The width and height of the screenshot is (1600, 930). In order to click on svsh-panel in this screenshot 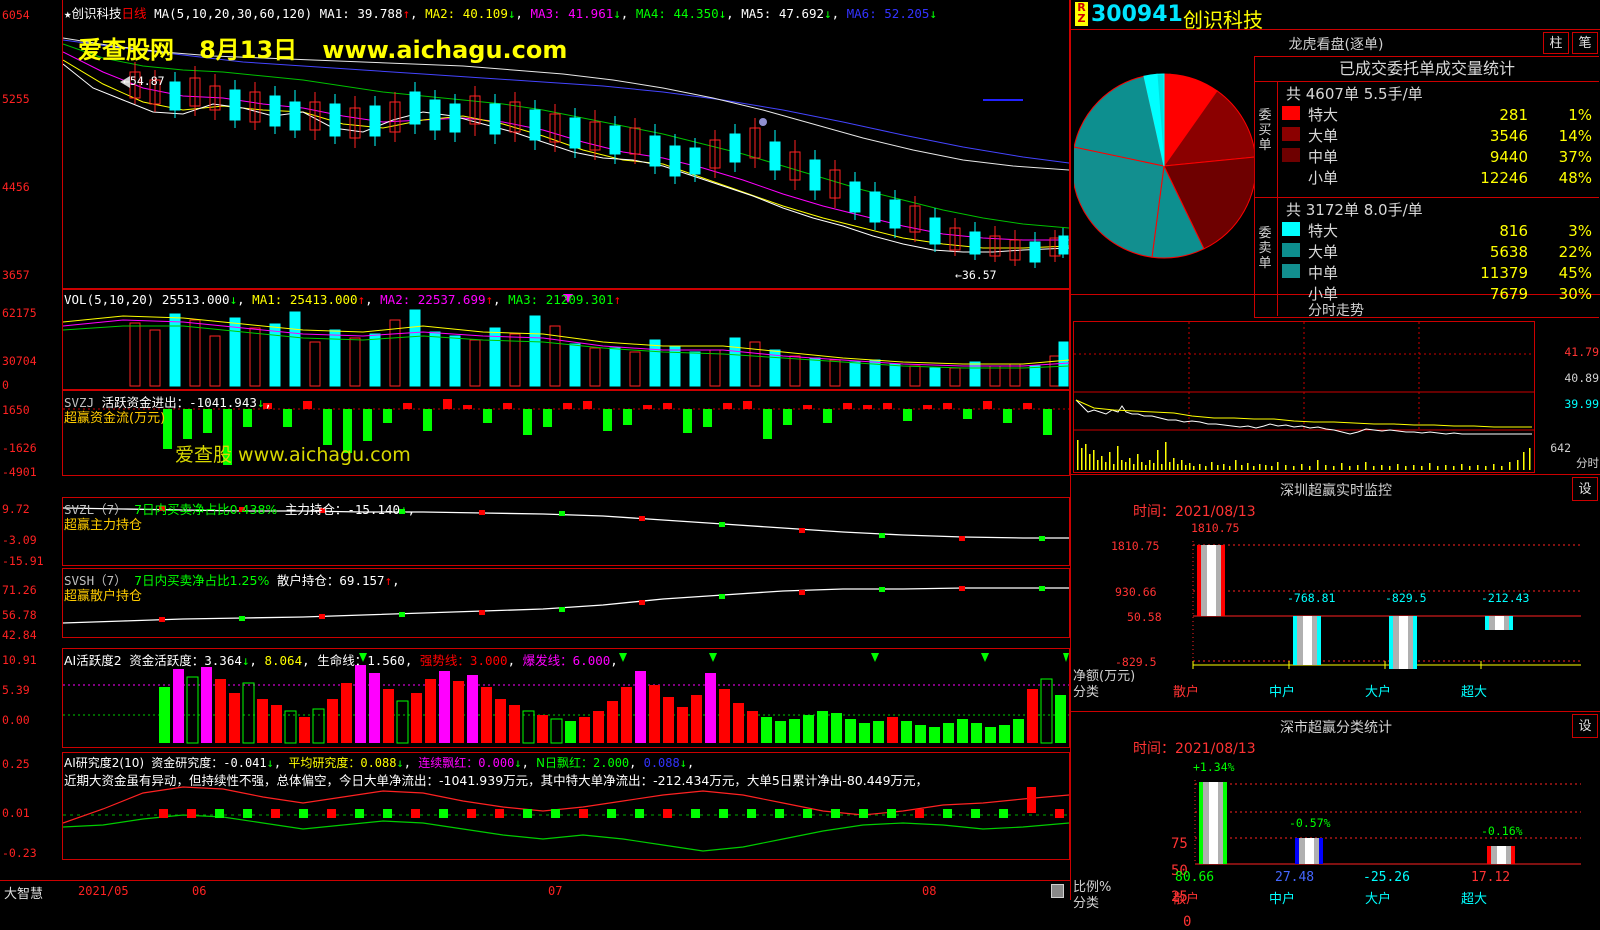, I will do `click(566, 603)`.